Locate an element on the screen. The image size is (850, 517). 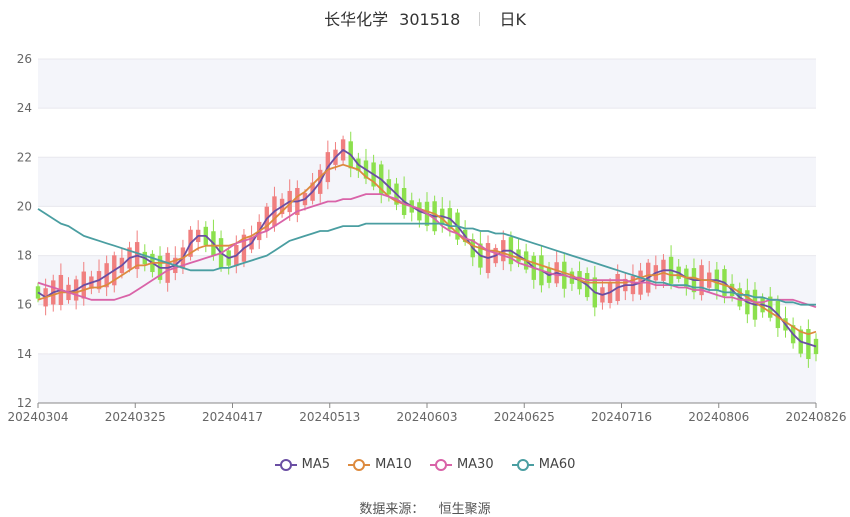
y-tick-label: 12 is located at coordinates (24, 403).